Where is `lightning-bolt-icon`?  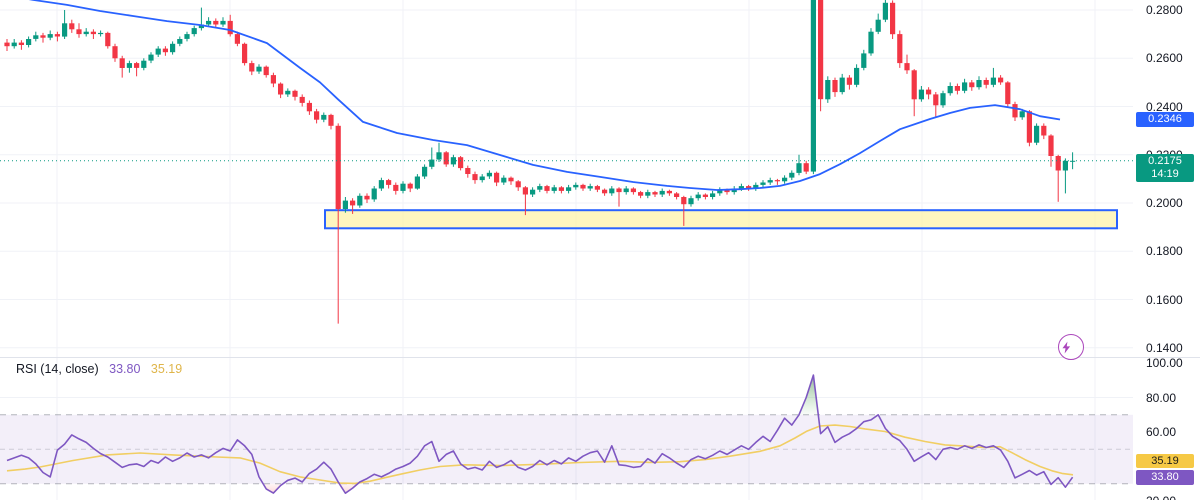
lightning-bolt-icon is located at coordinates (1066, 347).